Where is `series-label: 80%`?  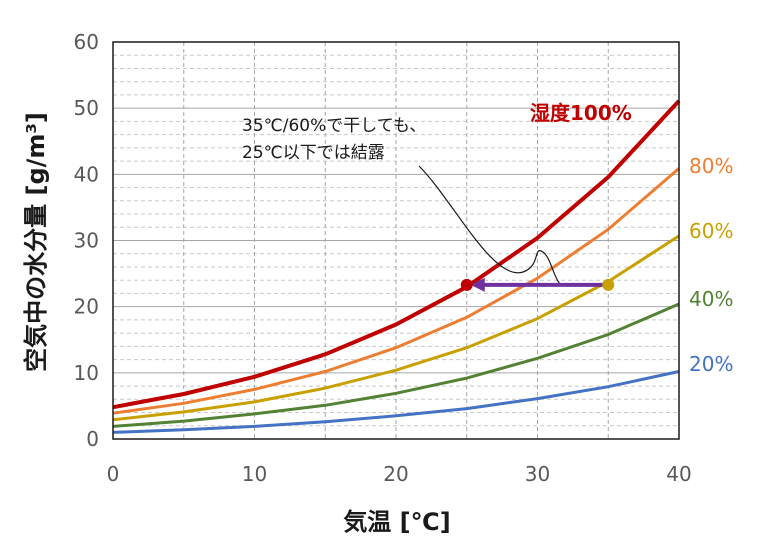
series-label: 80% is located at coordinates (711, 166).